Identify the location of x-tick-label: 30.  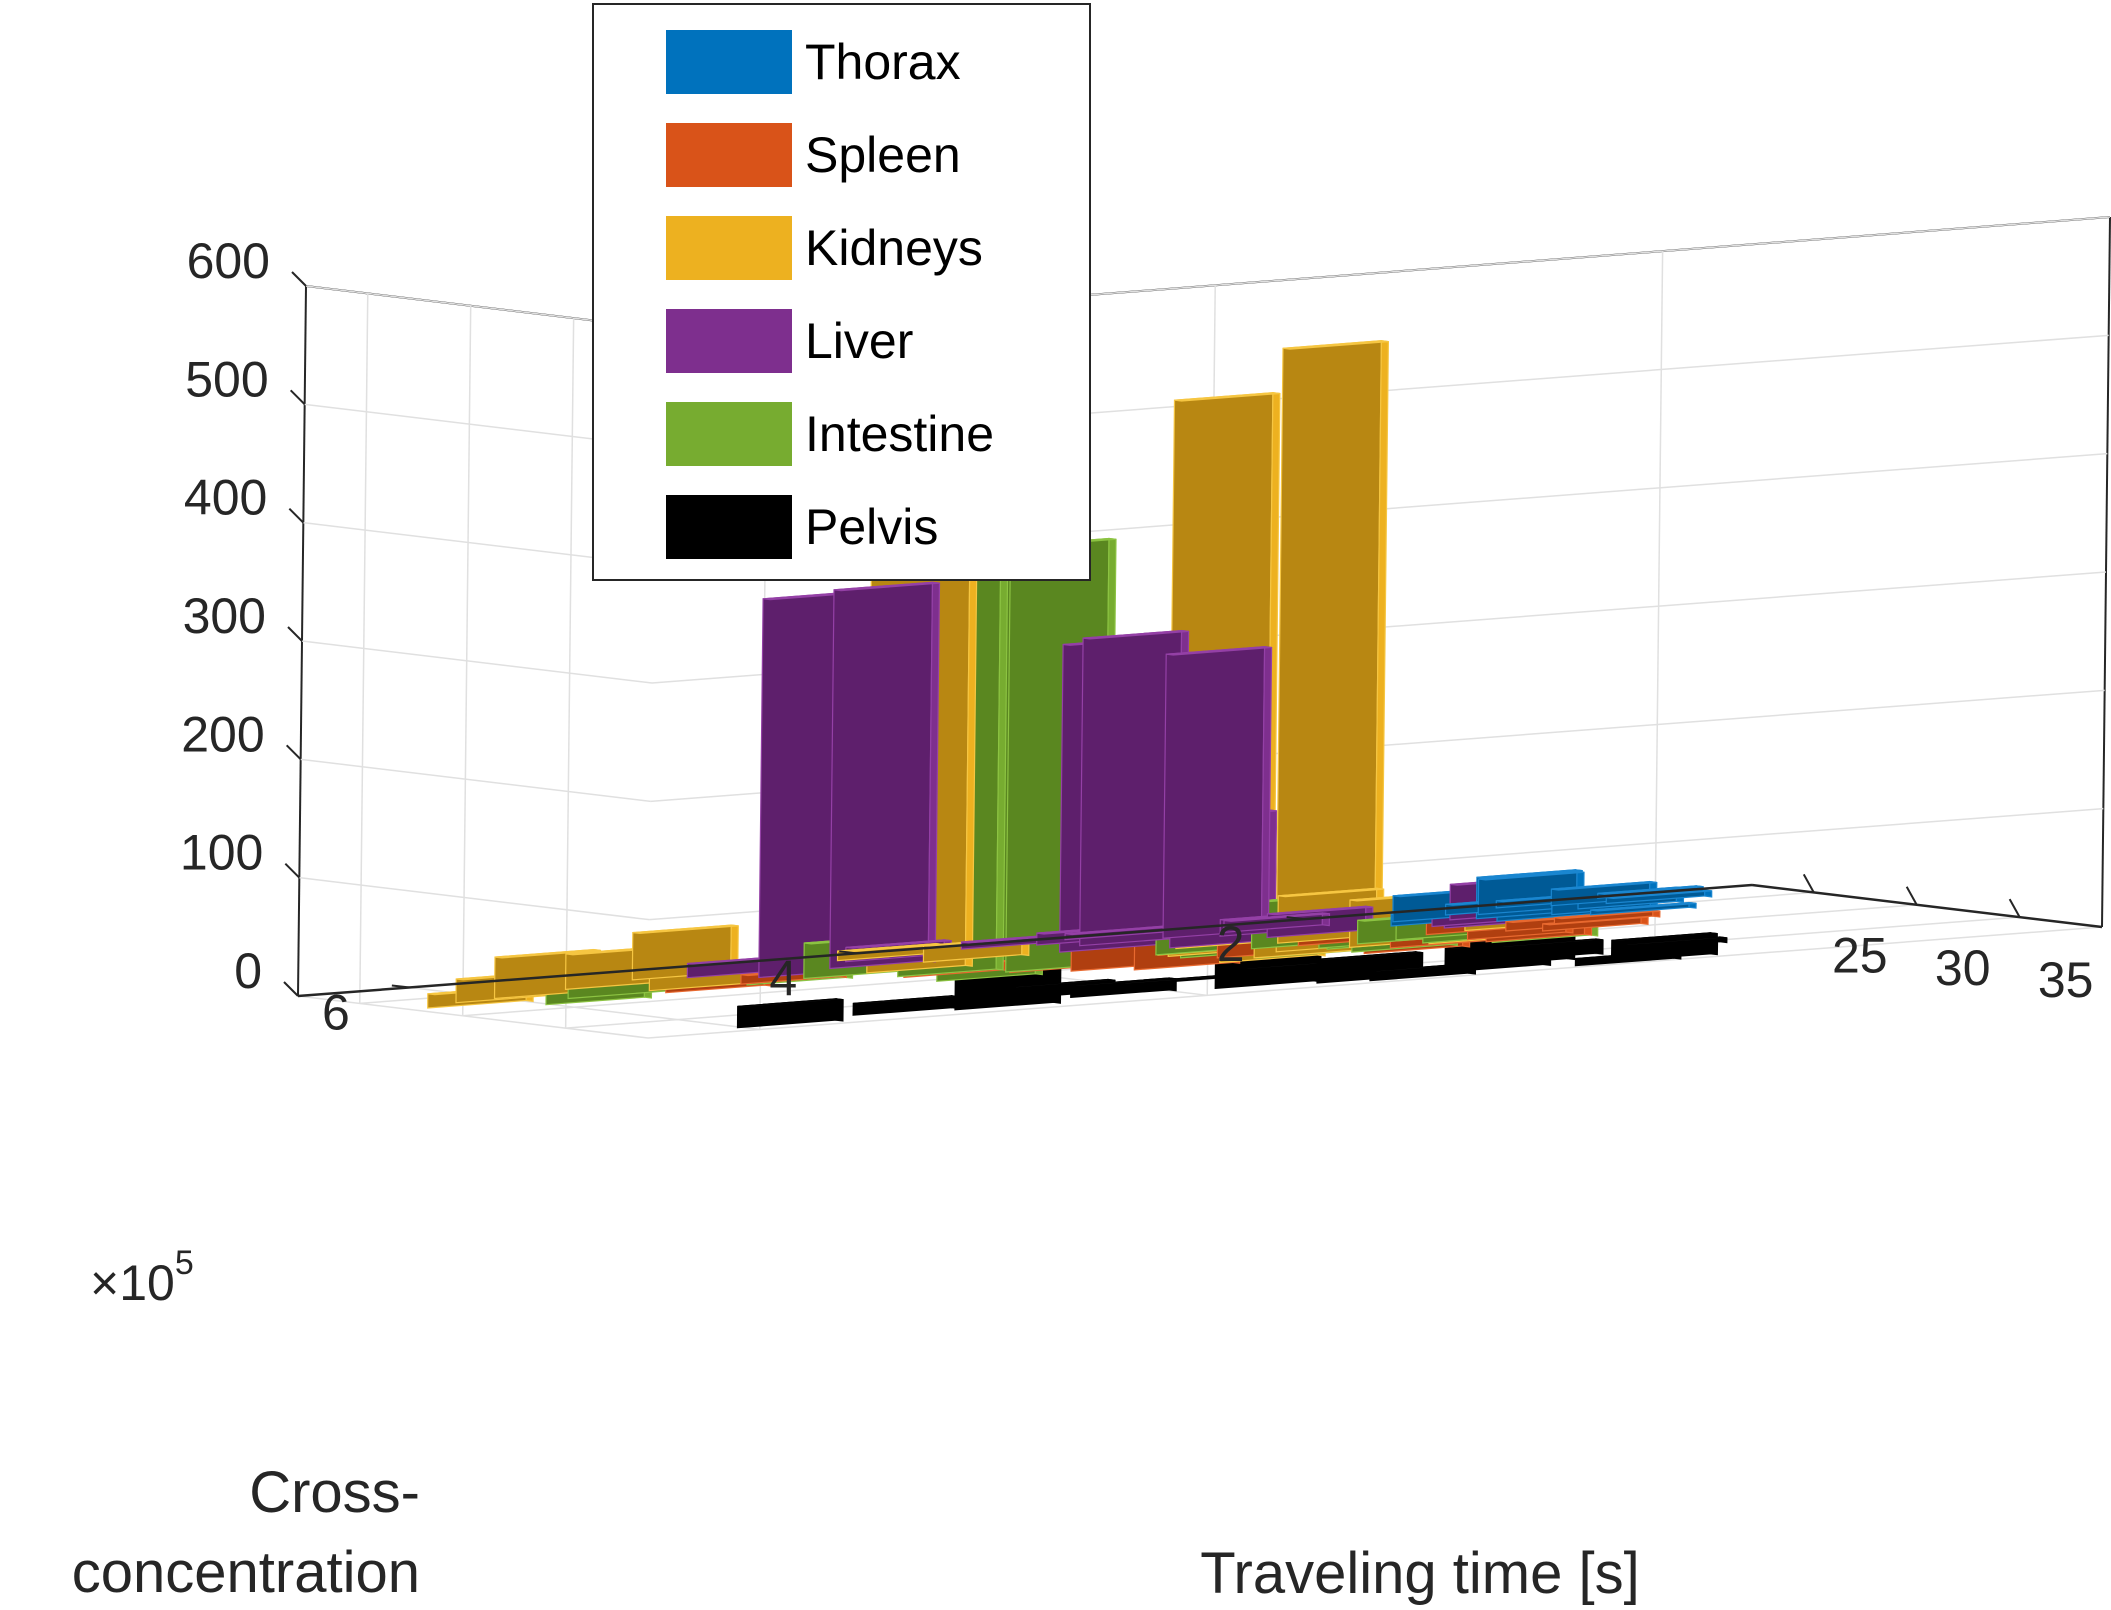
(1963, 968).